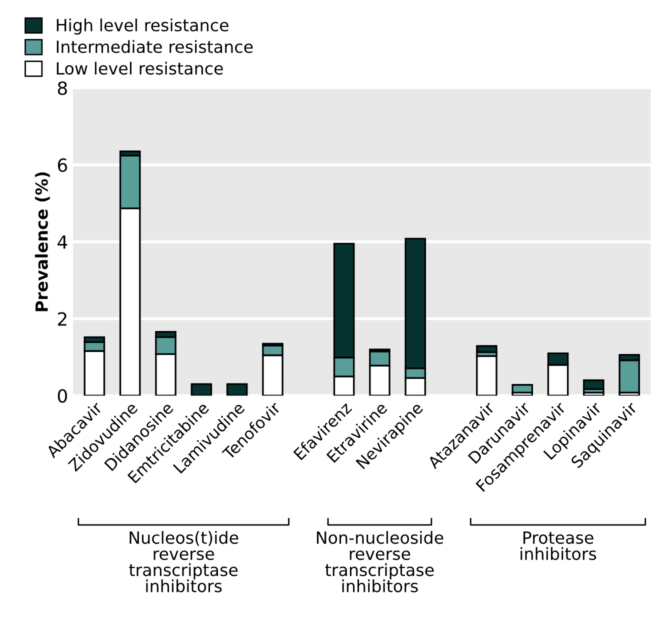  What do you see at coordinates (139, 68) in the screenshot?
I see `legend-label: Low level resistance` at bounding box center [139, 68].